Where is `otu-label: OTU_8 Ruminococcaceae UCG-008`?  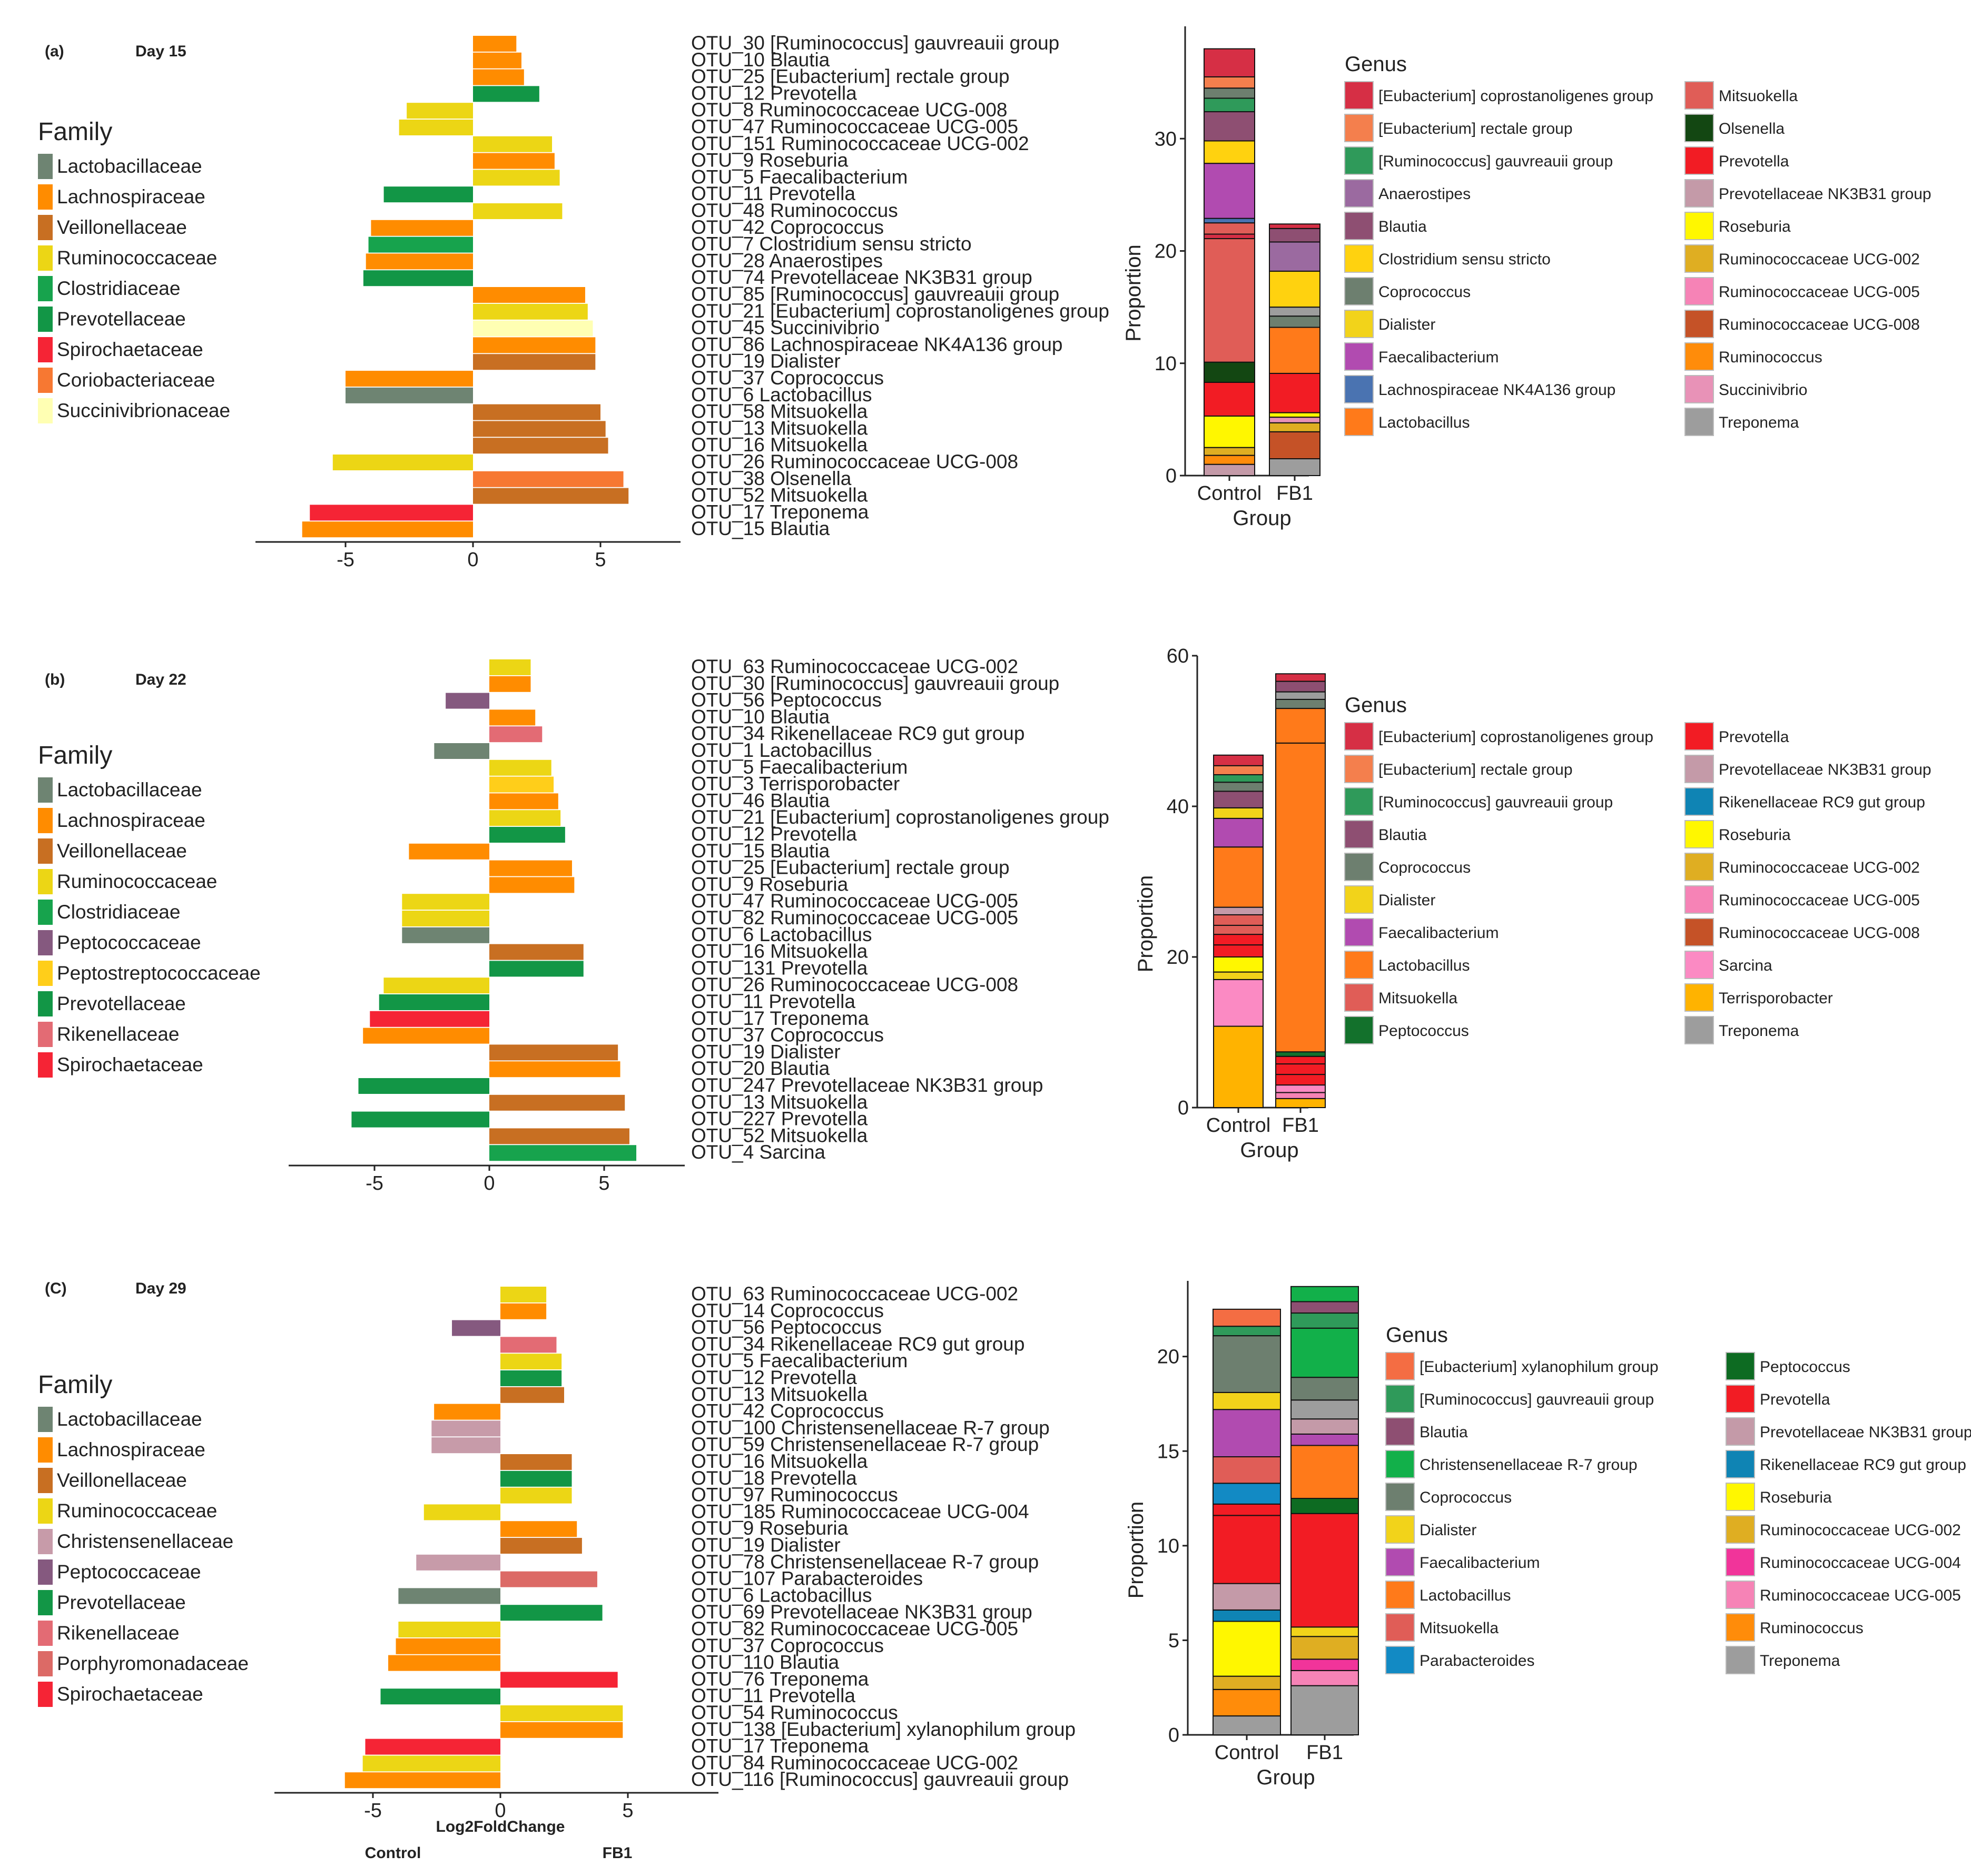
otu-label: OTU_8 Ruminococcaceae UCG-008 is located at coordinates (849, 110).